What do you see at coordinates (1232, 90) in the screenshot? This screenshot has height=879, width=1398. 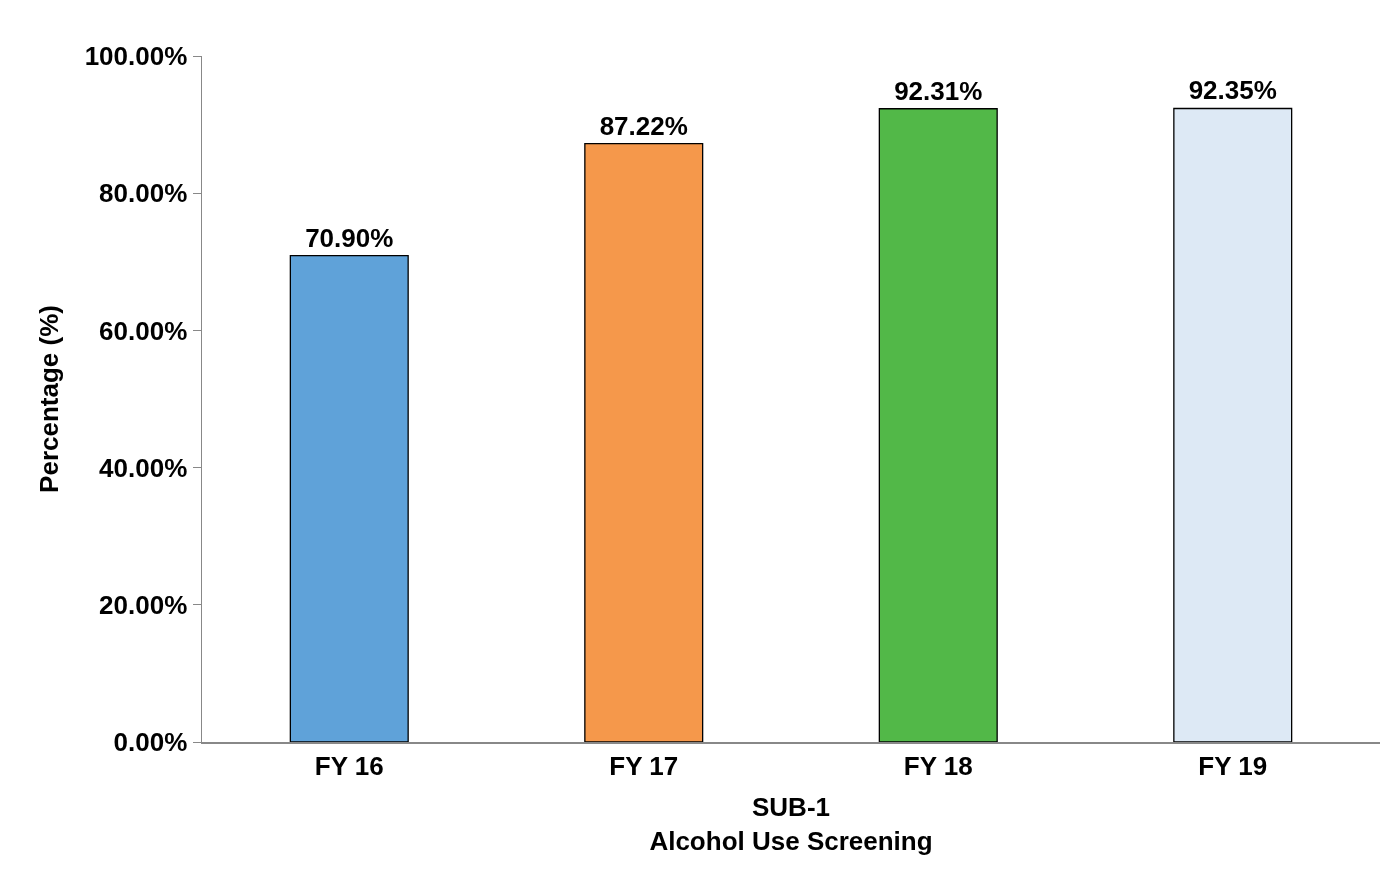 I see `data-label: 92.35%` at bounding box center [1232, 90].